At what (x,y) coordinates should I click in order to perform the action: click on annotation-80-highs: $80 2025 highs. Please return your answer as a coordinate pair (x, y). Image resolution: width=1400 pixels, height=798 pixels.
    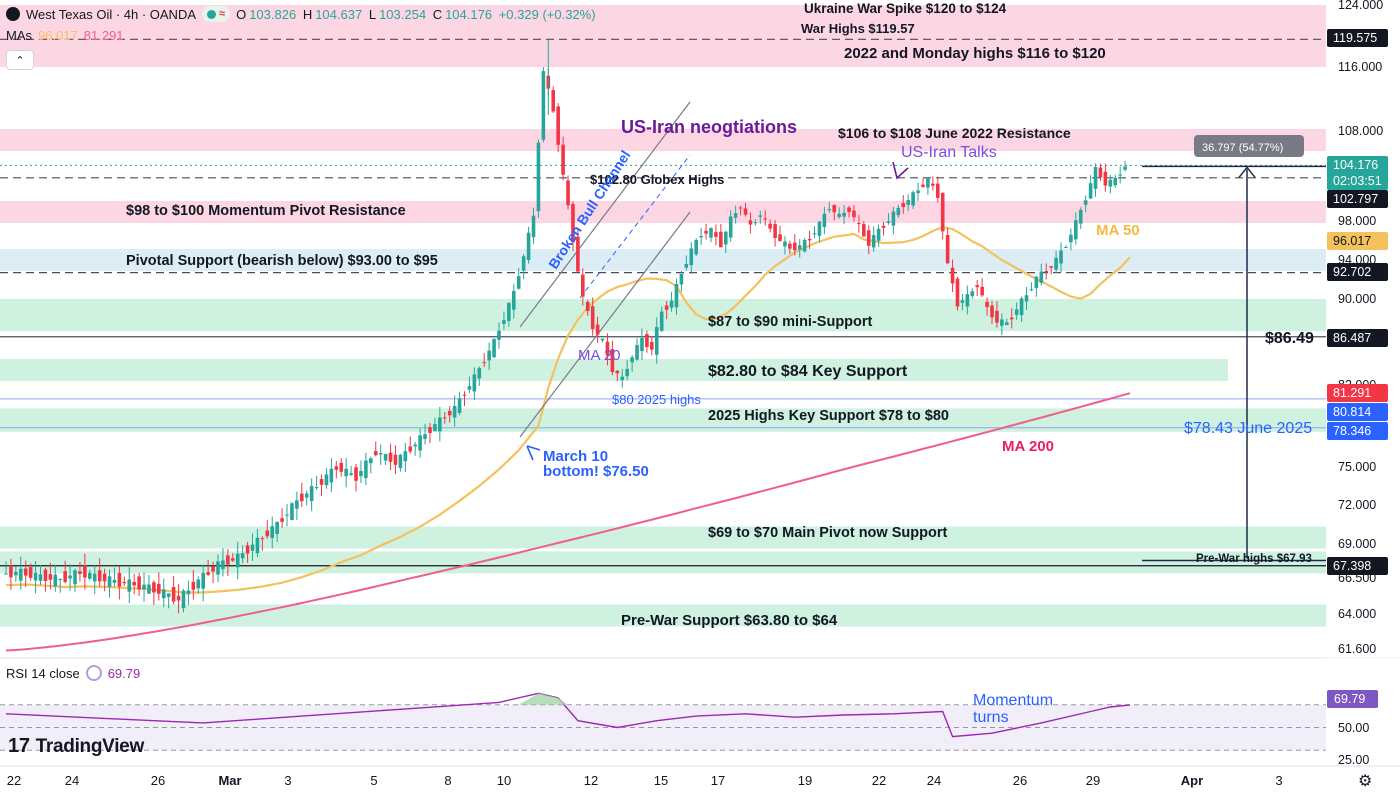
    Looking at the image, I should click on (656, 399).